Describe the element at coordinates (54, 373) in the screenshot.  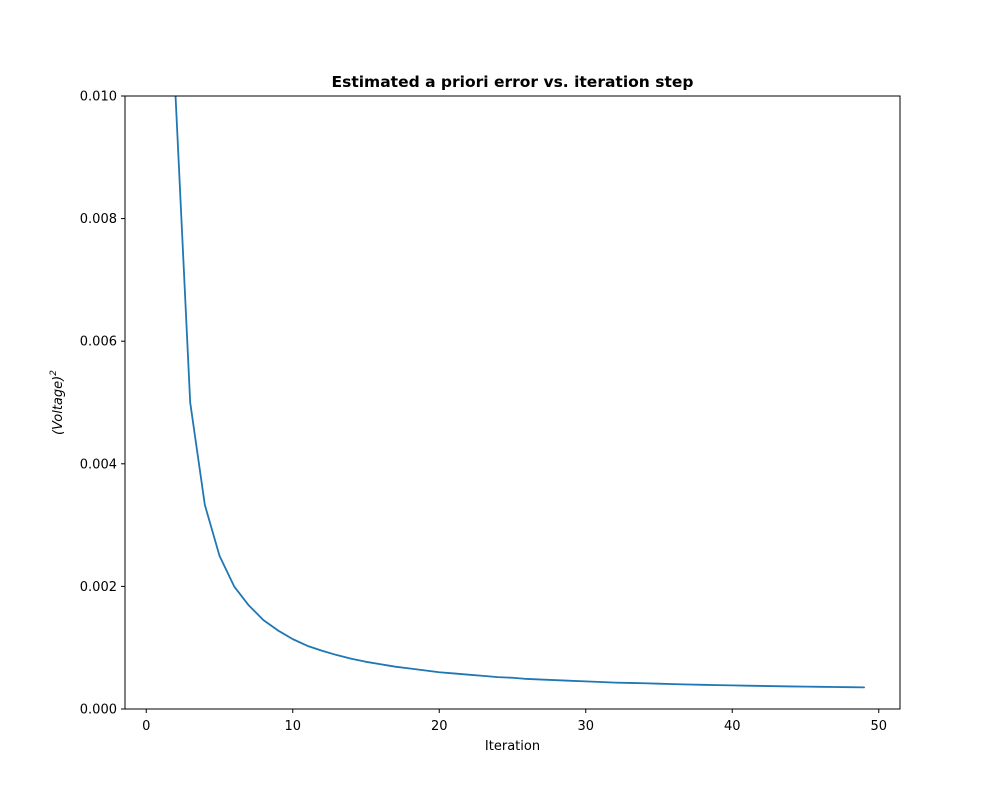
I see `y-axis-label-exponent: 2` at that location.